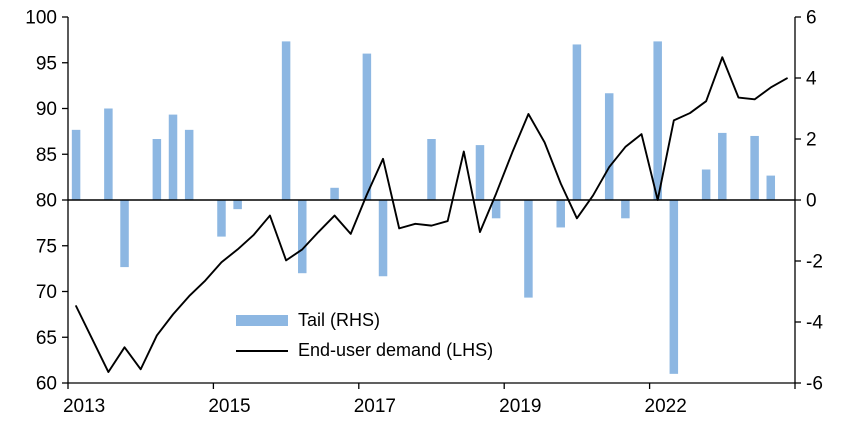 This screenshot has height=439, width=852. Describe the element at coordinates (396, 350) in the screenshot. I see `demand-legend-label: End-user demand (LHS)` at that location.